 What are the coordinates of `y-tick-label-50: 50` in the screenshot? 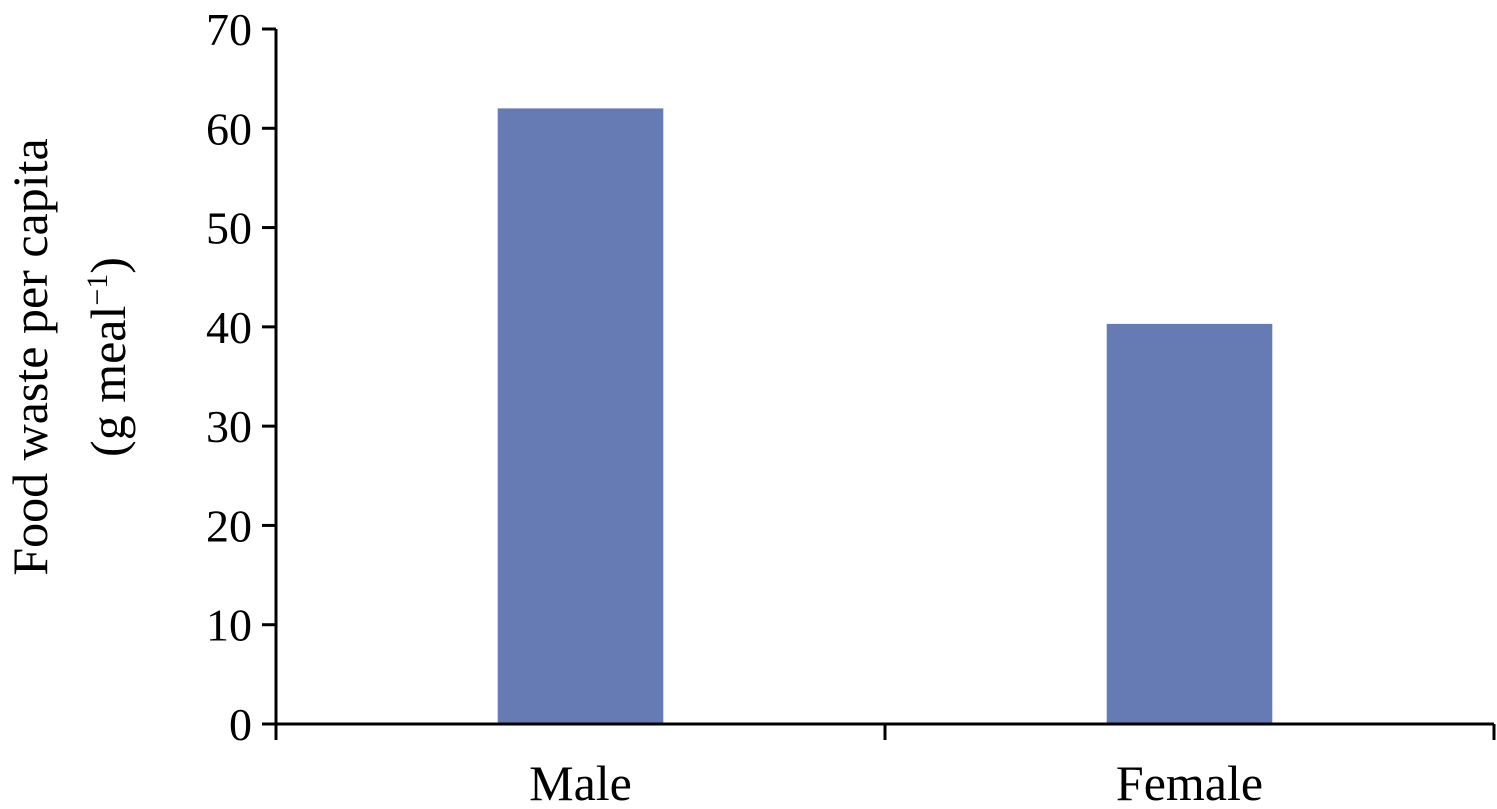 It's located at (229, 228).